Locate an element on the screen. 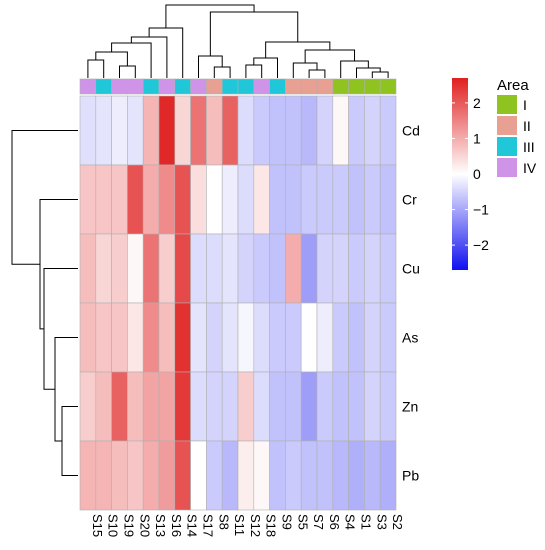  cell-Zn-S7 is located at coordinates (309, 406).